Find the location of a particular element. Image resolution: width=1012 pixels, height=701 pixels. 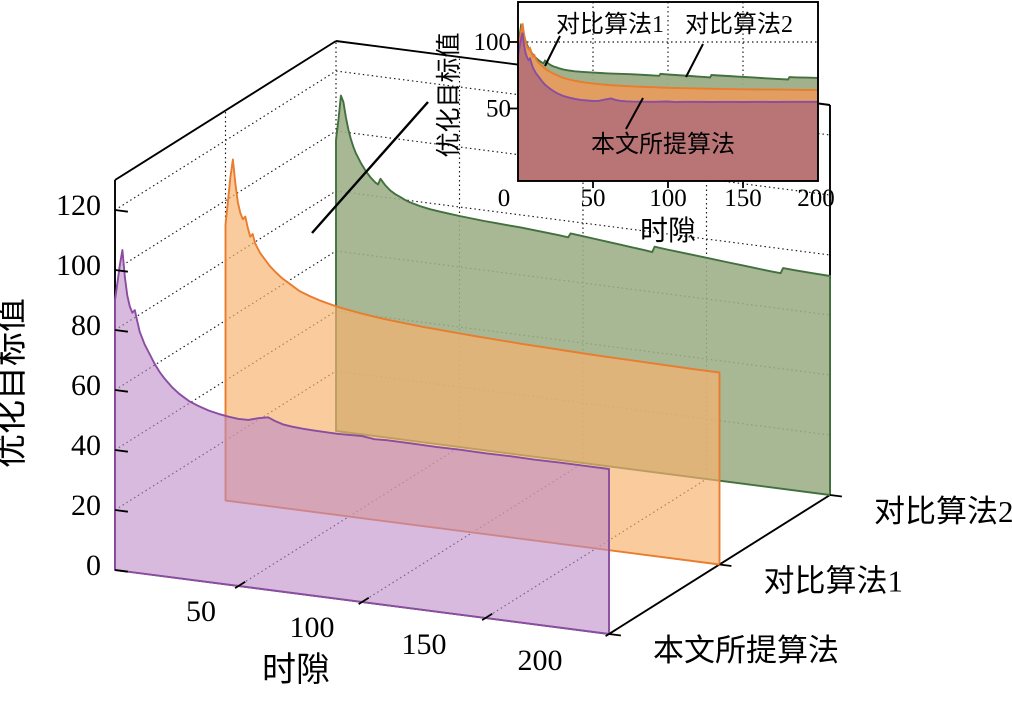

box-top-left-edge is located at coordinates (225, 110).